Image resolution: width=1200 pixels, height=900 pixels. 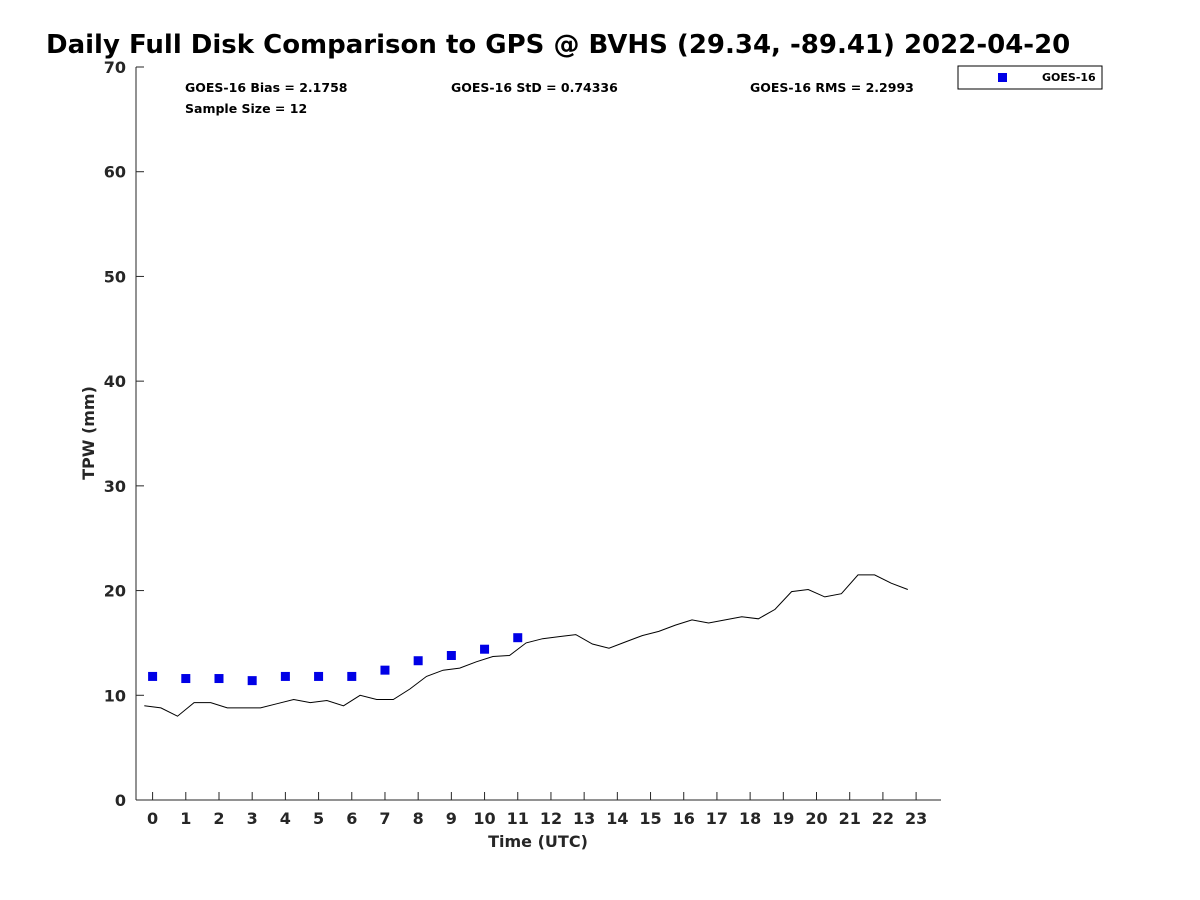 I want to click on x-tick-label: 0, so click(x=152, y=818).